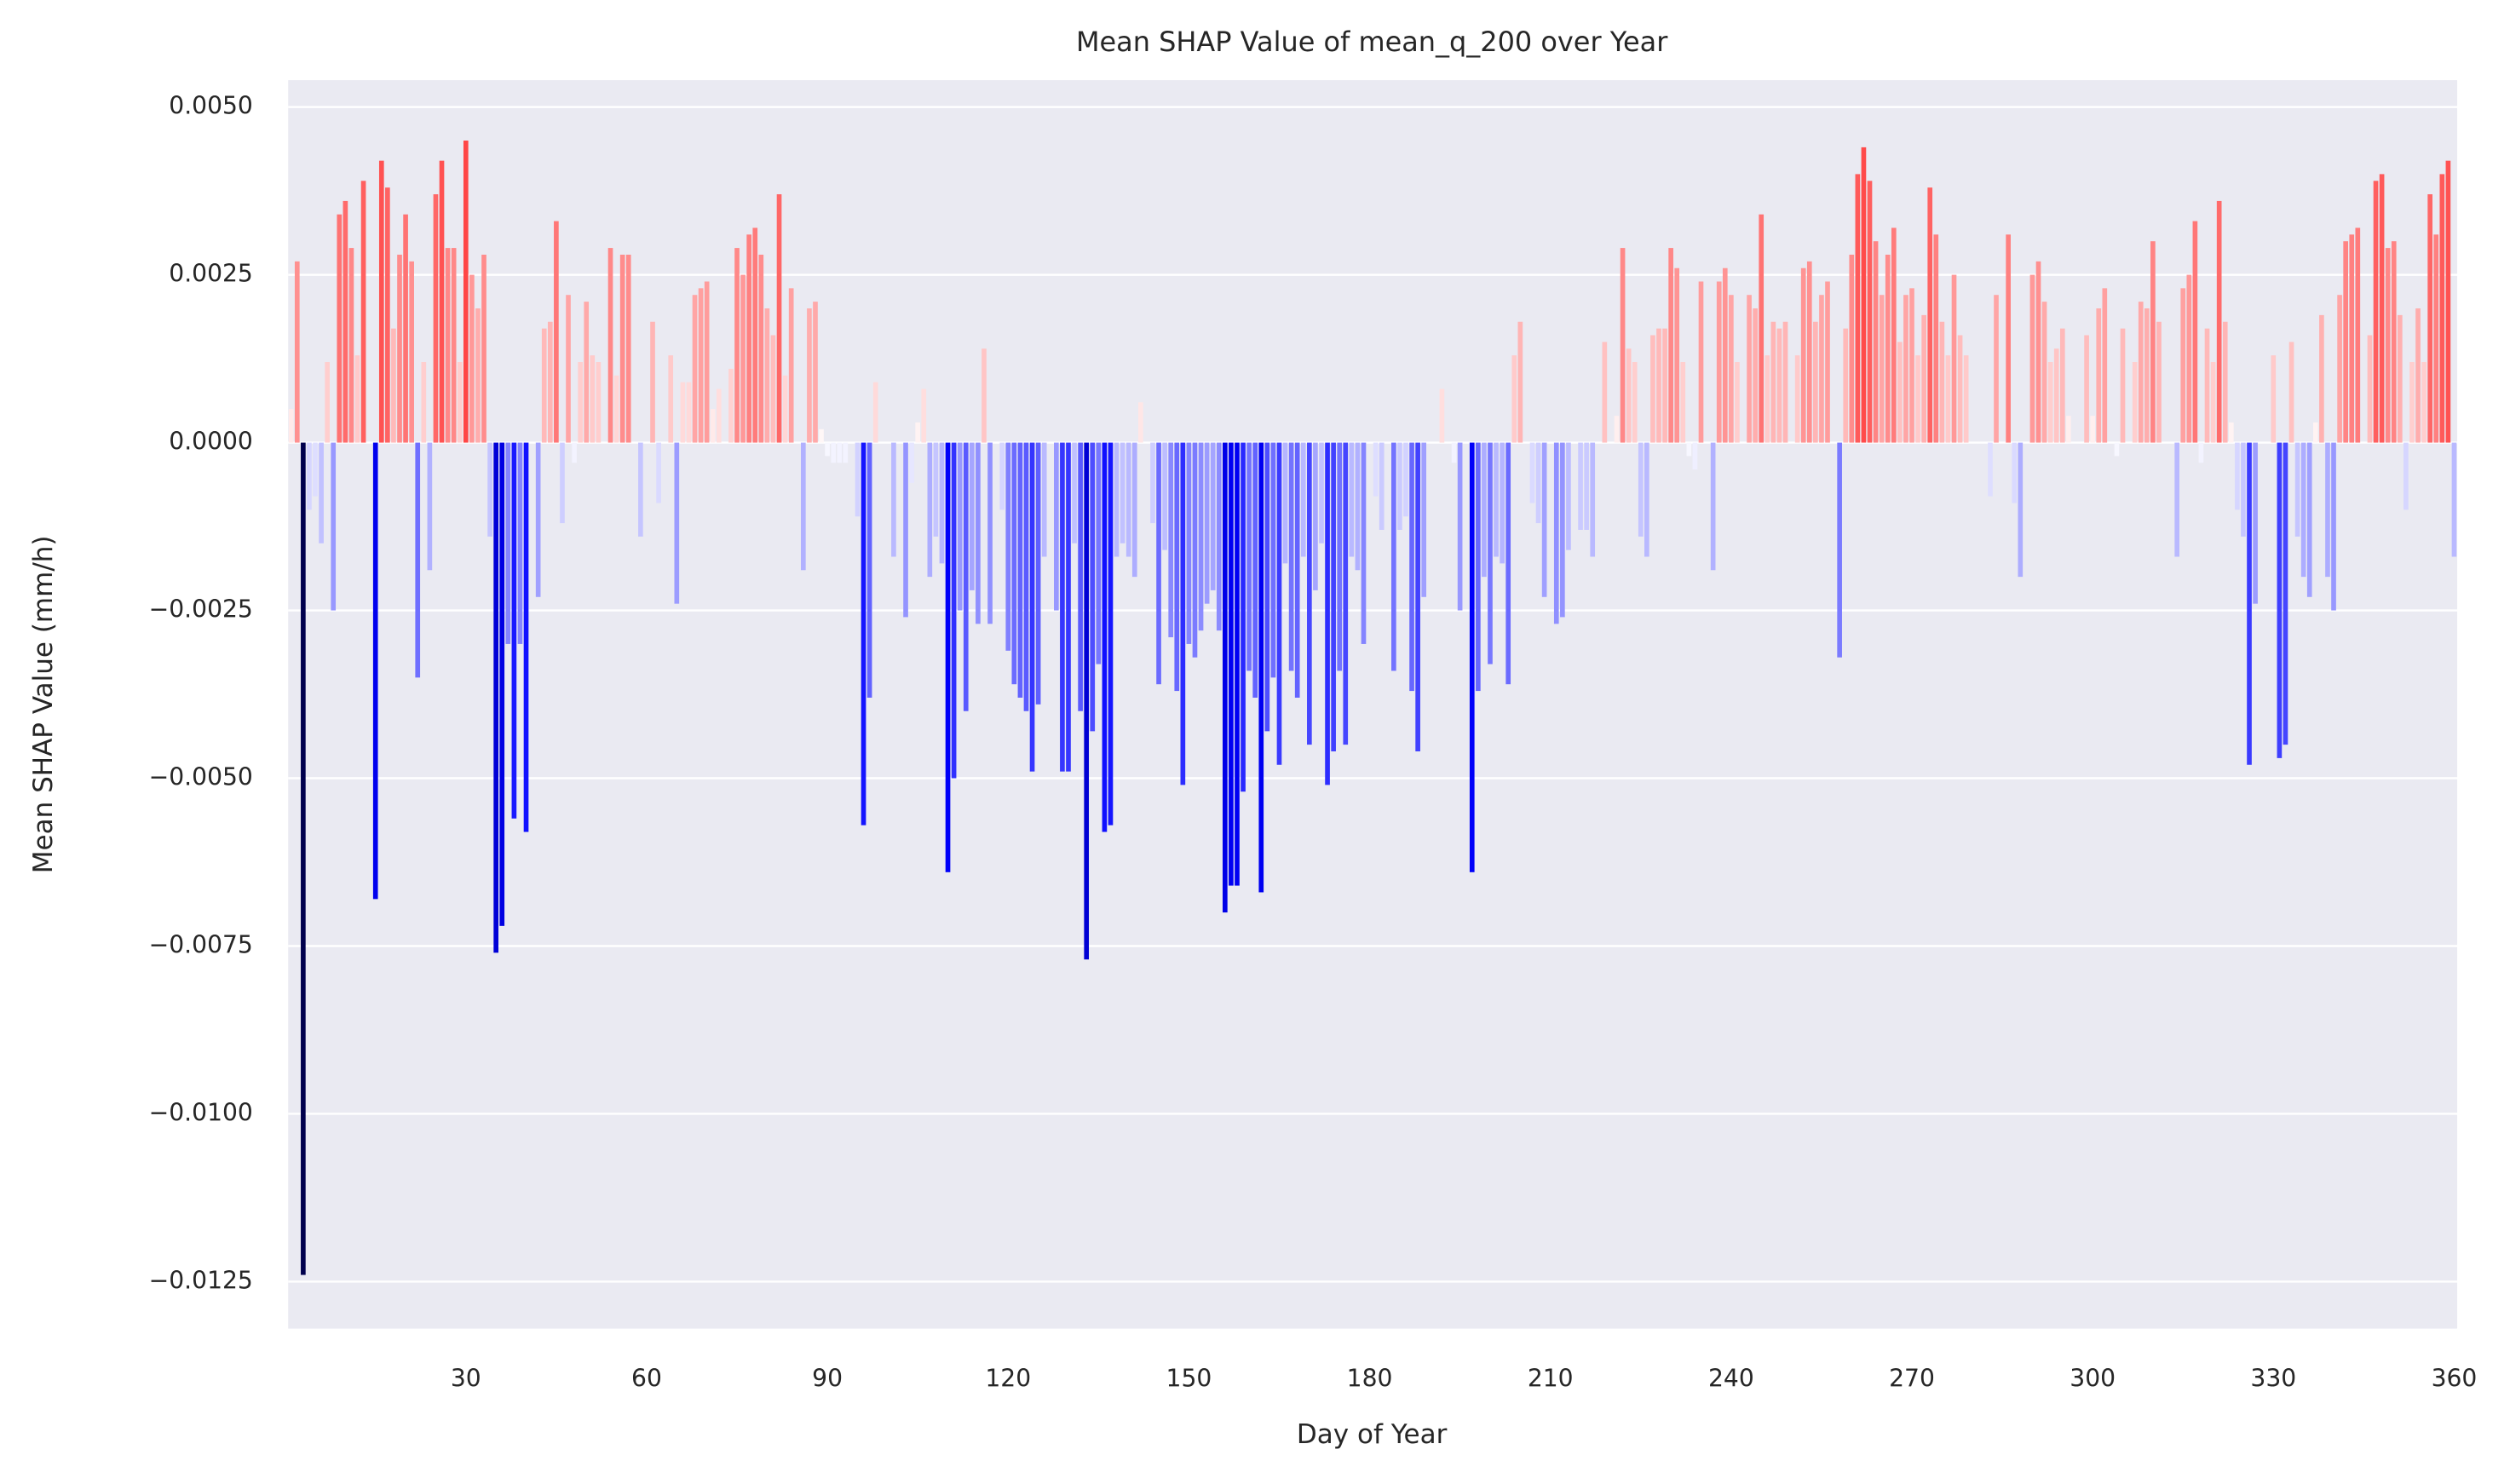  I want to click on x-tick-label: 300, so click(2093, 1379).